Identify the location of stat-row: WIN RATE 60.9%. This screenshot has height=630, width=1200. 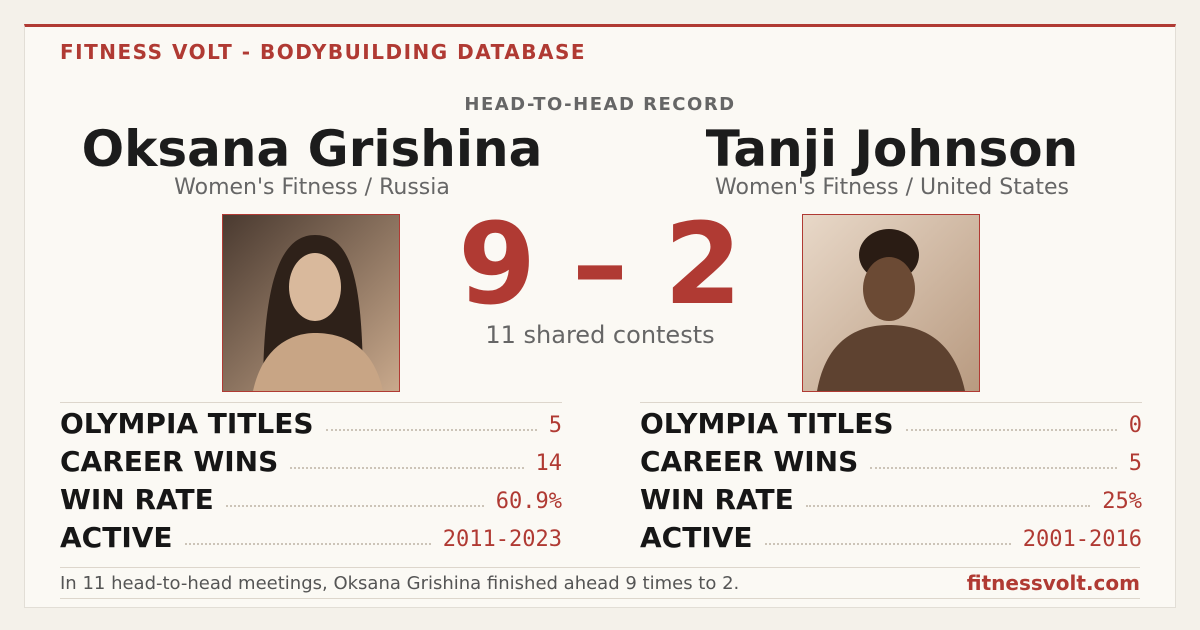
(311, 498).